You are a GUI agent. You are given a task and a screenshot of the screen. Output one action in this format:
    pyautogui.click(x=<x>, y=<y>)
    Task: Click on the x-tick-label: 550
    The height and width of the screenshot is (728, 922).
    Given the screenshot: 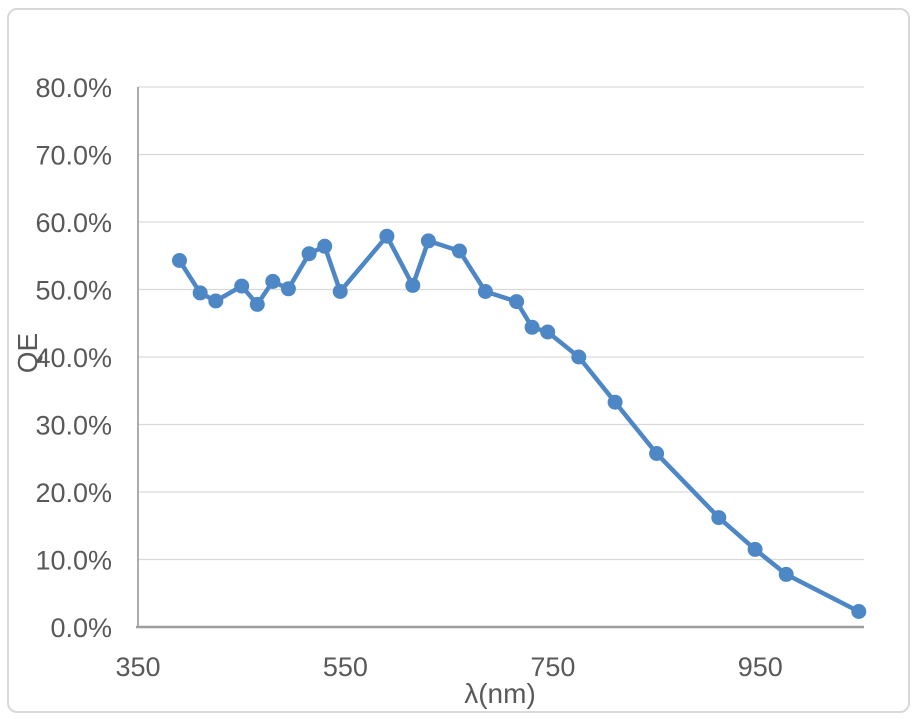 What is the action you would take?
    pyautogui.click(x=345, y=667)
    